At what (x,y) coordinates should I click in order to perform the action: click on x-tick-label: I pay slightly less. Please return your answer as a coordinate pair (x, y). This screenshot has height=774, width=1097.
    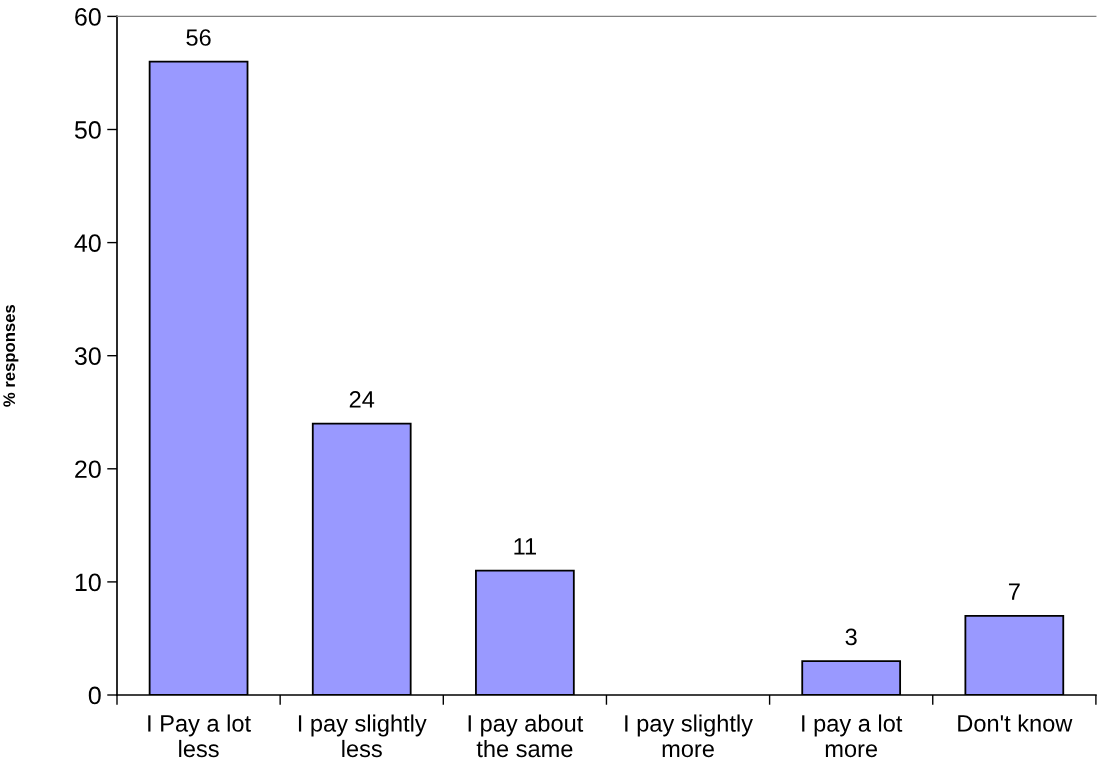
    Looking at the image, I should click on (362, 736).